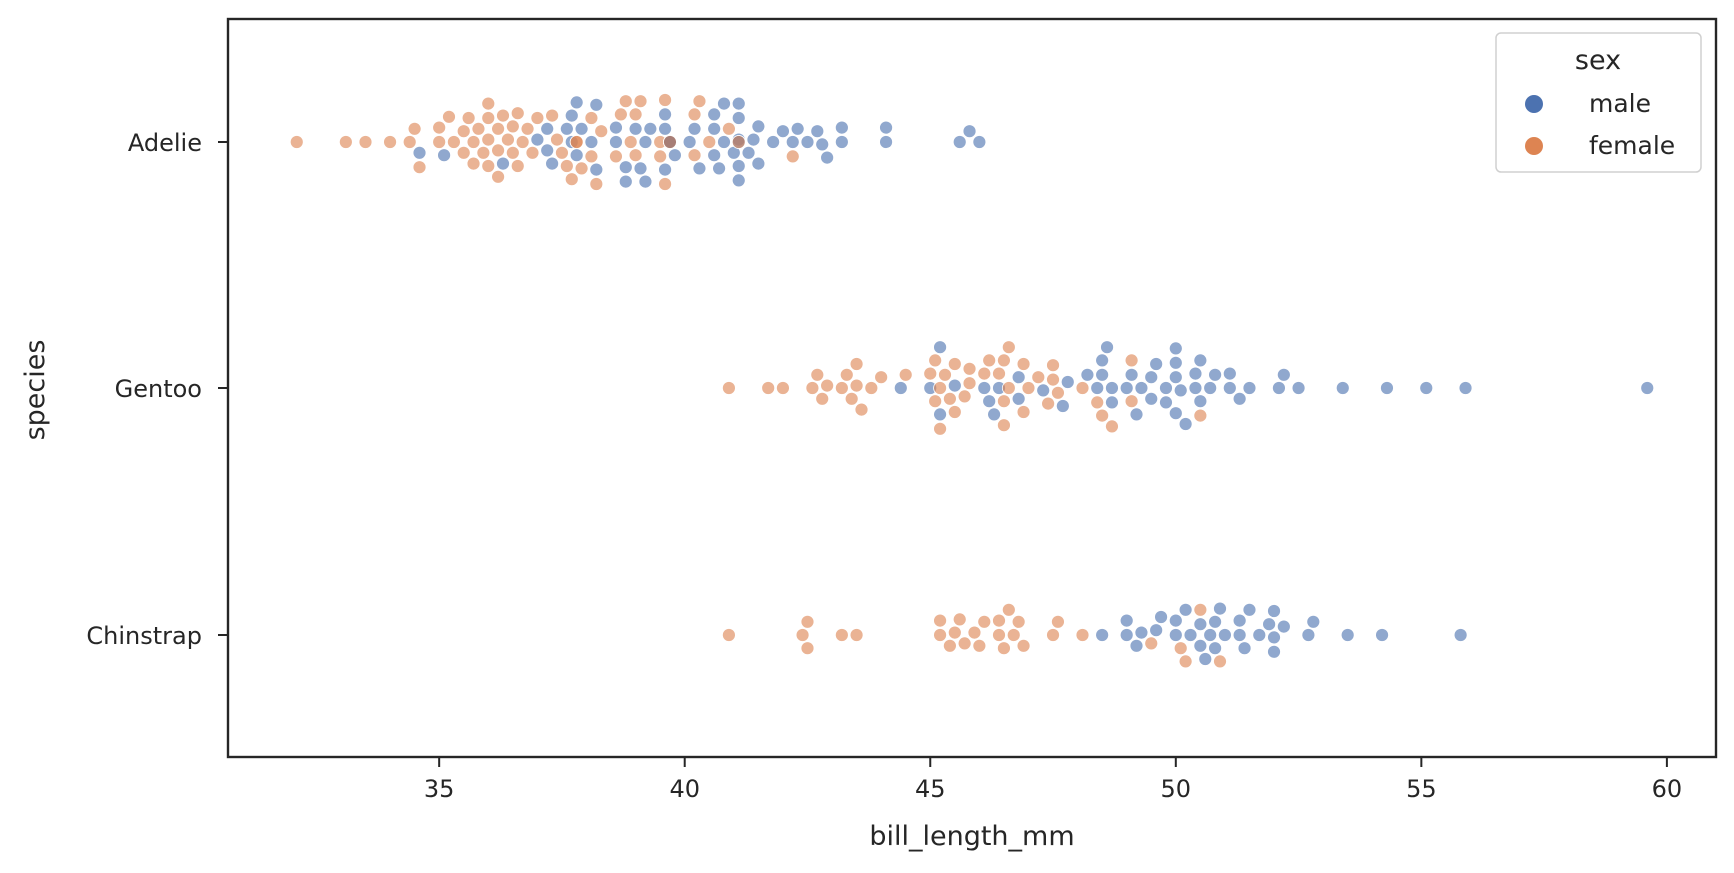 Image resolution: width=1734 pixels, height=873 pixels. What do you see at coordinates (1053, 780) in the screenshot?
I see `x-axis: 35 40 45 50 55 60` at bounding box center [1053, 780].